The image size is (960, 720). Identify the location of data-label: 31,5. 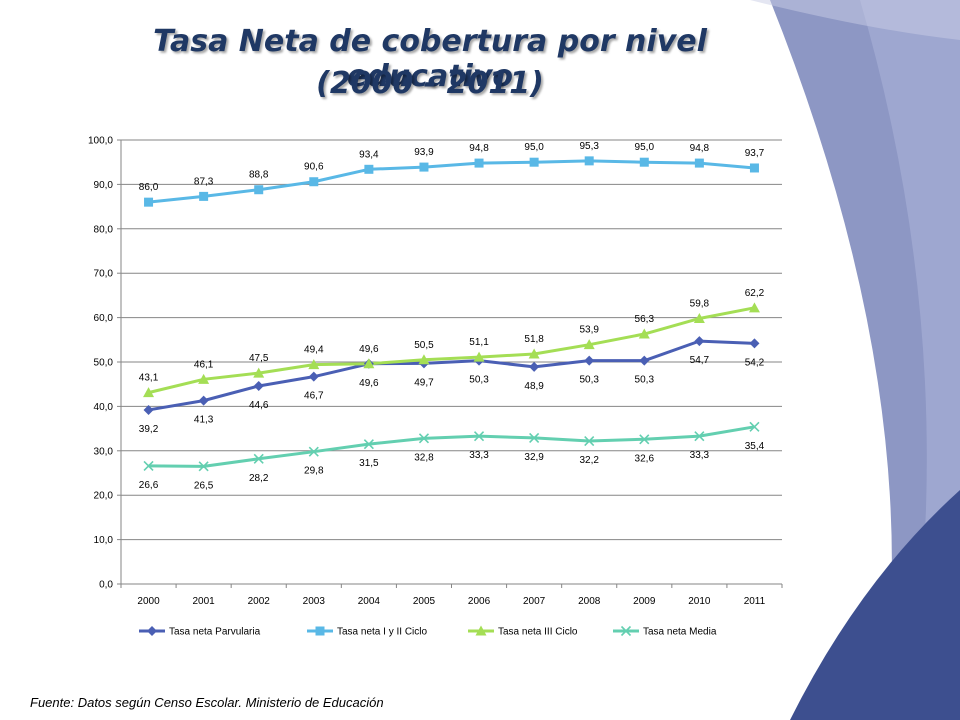
(369, 463).